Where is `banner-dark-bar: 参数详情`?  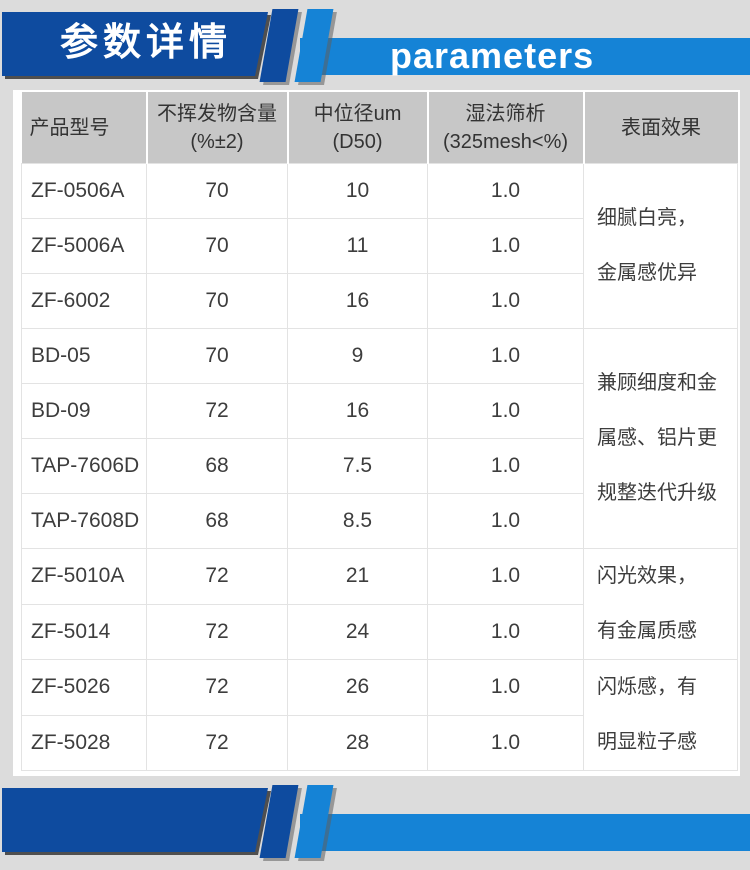 banner-dark-bar: 参数详情 is located at coordinates (135, 44).